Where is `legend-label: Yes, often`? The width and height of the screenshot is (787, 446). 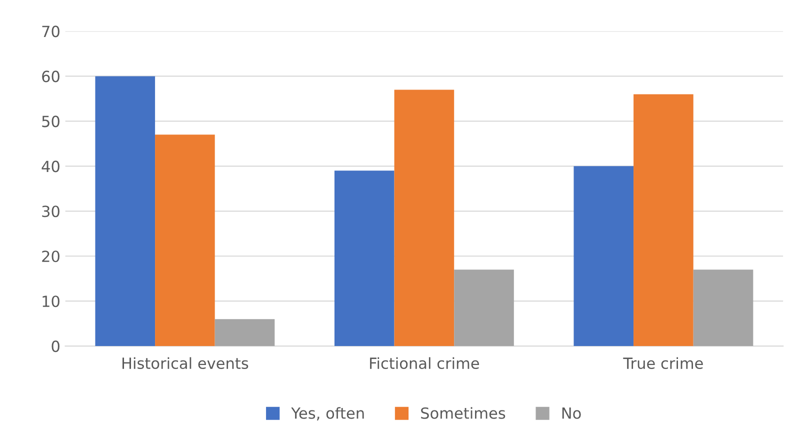
legend-label: Yes, often is located at coordinates (327, 413).